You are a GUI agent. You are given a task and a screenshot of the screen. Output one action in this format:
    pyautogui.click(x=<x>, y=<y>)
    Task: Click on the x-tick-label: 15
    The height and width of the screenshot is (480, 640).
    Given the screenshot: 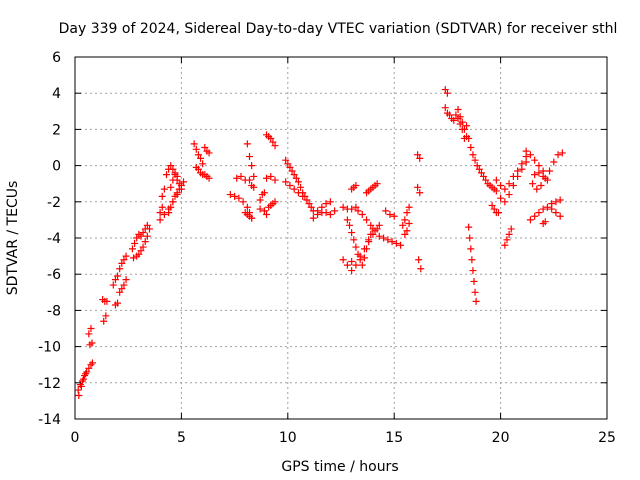 What is the action you would take?
    pyautogui.click(x=394, y=438)
    